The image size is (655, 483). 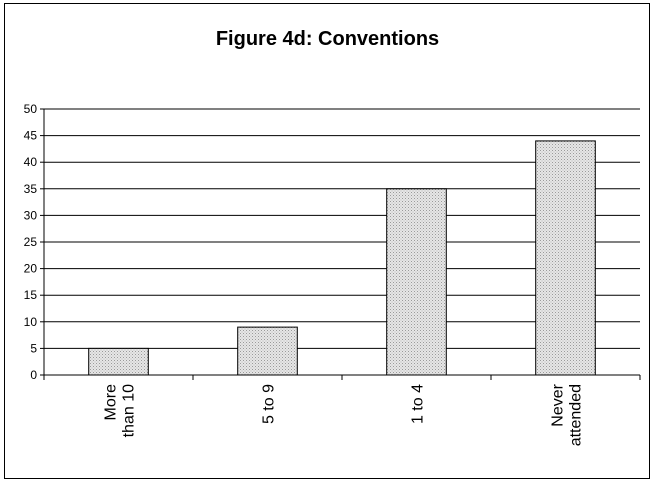 I want to click on y-tick-label: 30, so click(x=31, y=215).